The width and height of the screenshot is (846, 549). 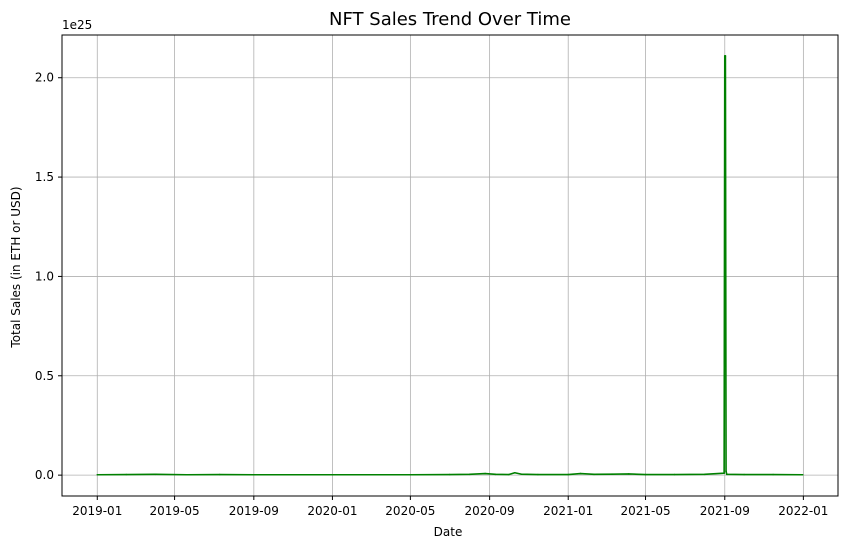 I want to click on x-tick-label: 2019-01, so click(x=97, y=511).